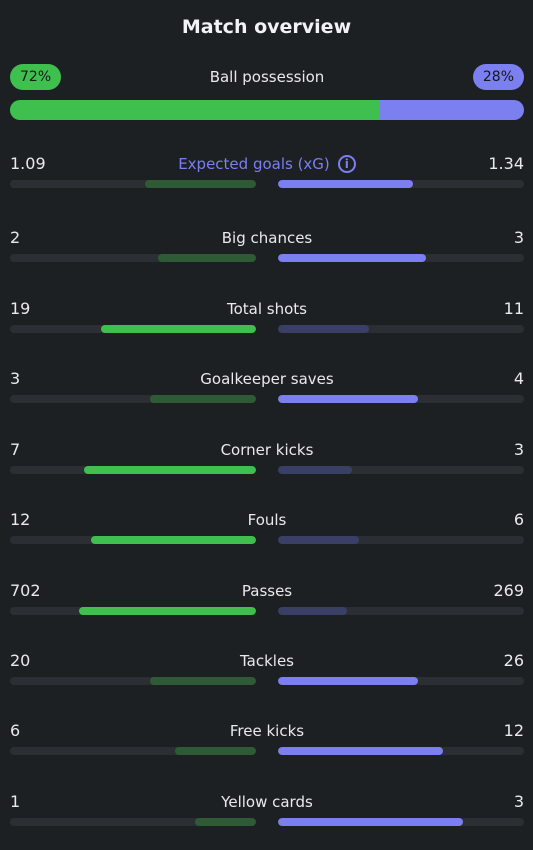 This screenshot has height=850, width=533. I want to click on stat-row: 12 Fouls 6, so click(267, 533).